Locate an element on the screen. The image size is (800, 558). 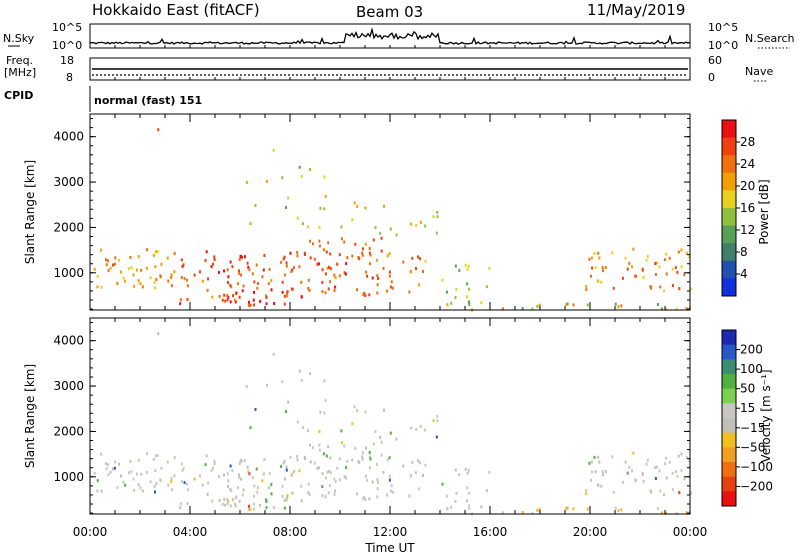
noise-right-tick-bottom: 10^0 is located at coordinates (723, 45).